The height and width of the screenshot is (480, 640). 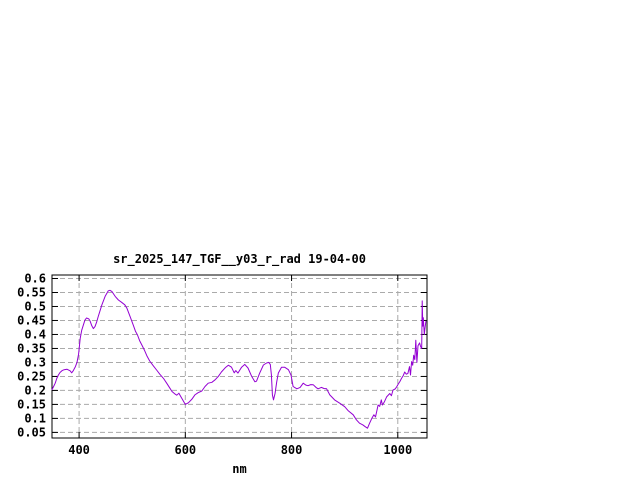 I want to click on y-tick-label: 0.15, so click(x=31, y=404).